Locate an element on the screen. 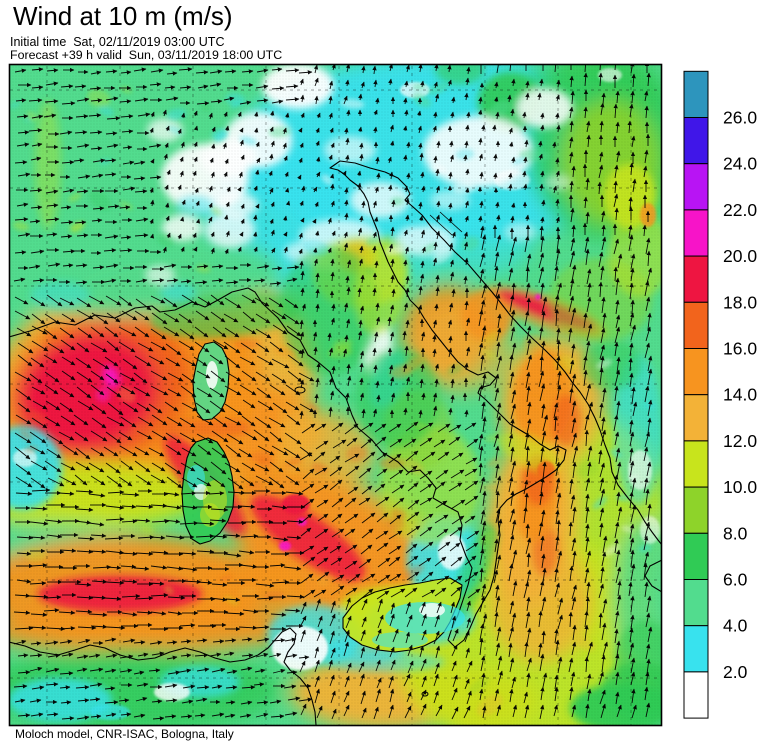 This screenshot has width=760, height=747. svg-text: 12.0 is located at coordinates (740, 441).